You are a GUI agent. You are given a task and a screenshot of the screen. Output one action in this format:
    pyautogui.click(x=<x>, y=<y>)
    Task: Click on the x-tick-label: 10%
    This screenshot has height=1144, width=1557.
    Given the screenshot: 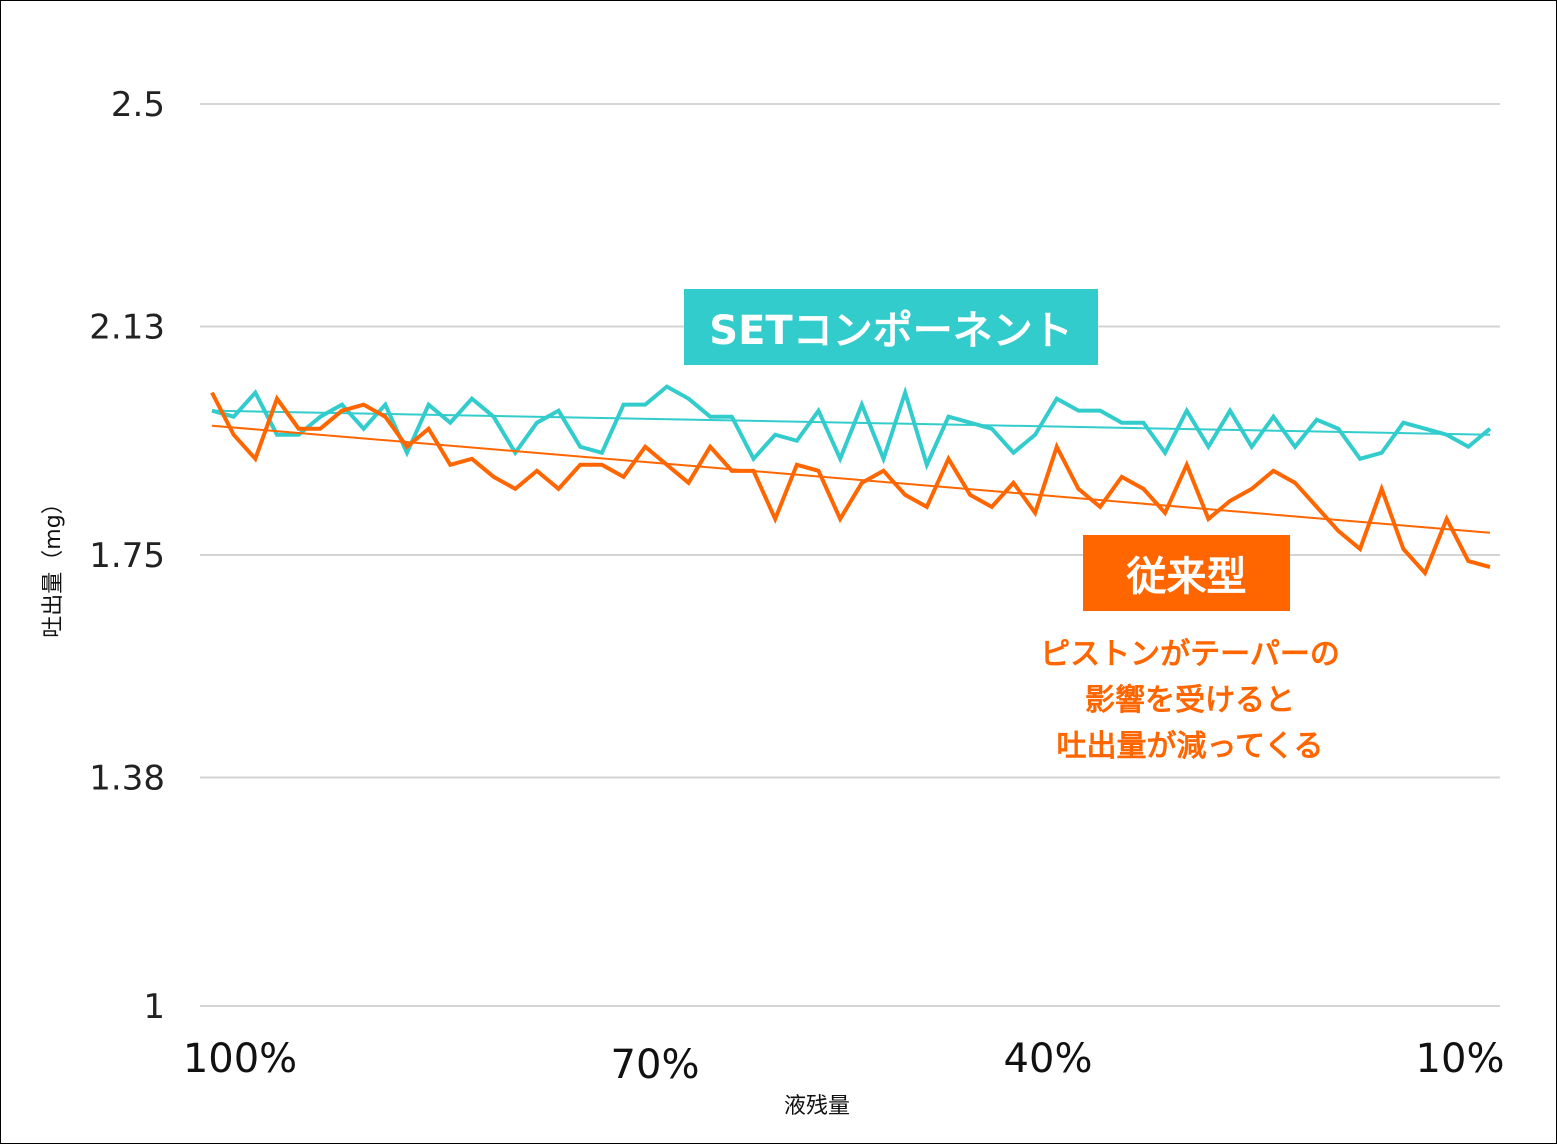 What is the action you would take?
    pyautogui.click(x=1460, y=1059)
    